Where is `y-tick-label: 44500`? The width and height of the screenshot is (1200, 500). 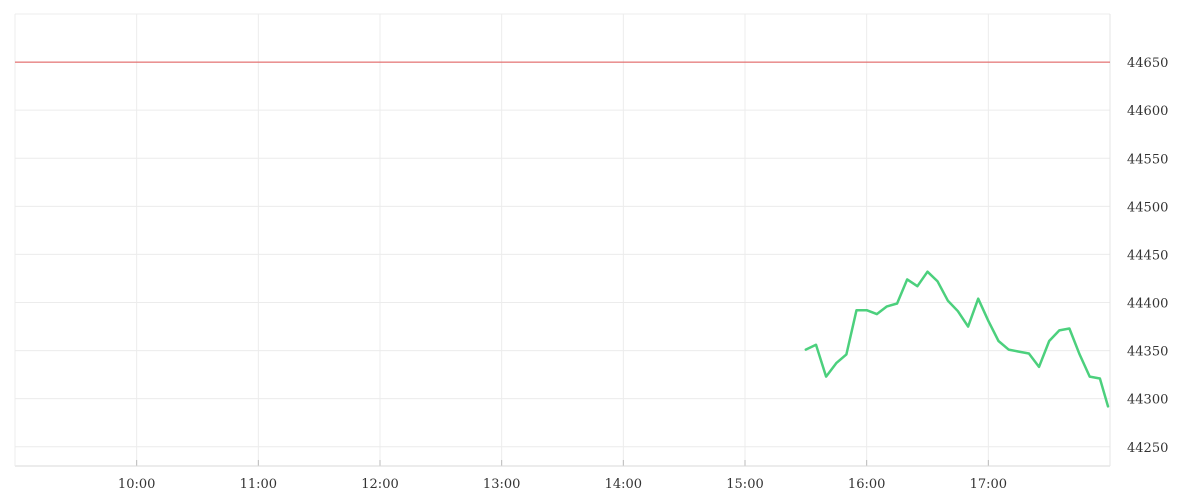
y-tick-label: 44500 is located at coordinates (1147, 207).